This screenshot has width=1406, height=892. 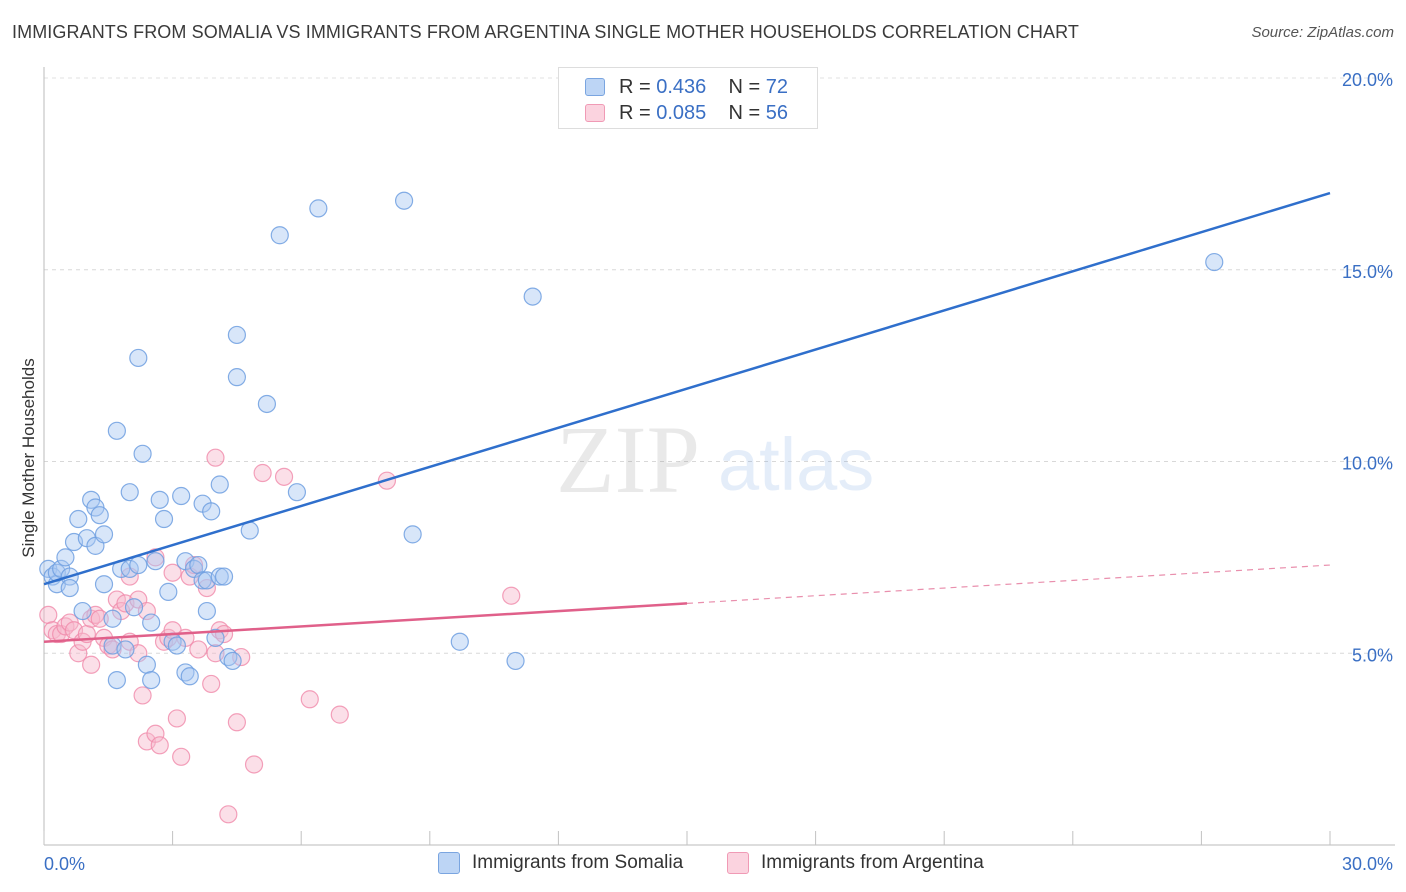 What do you see at coordinates (28, 457) in the screenshot?
I see `y-axis-label: Single Mother Households` at bounding box center [28, 457].